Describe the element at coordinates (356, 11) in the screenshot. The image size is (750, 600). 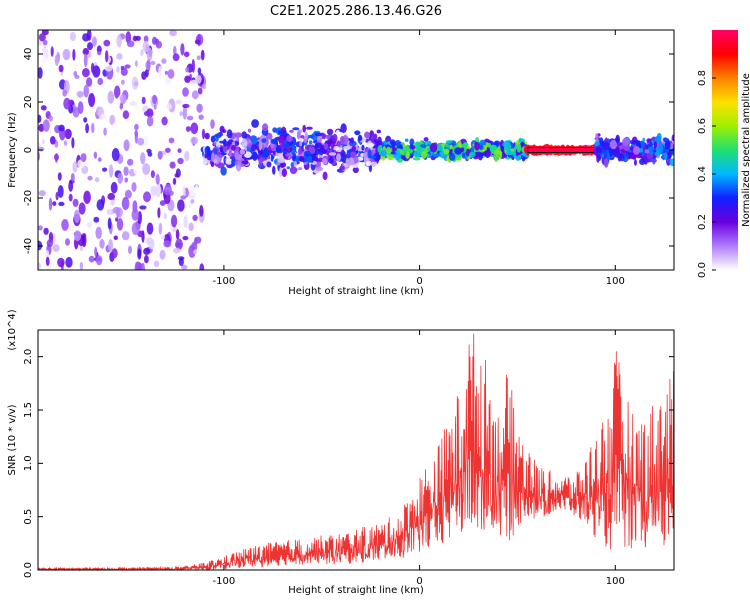
I see `chart-title: C2E1.2025.286.13.46.G26` at that location.